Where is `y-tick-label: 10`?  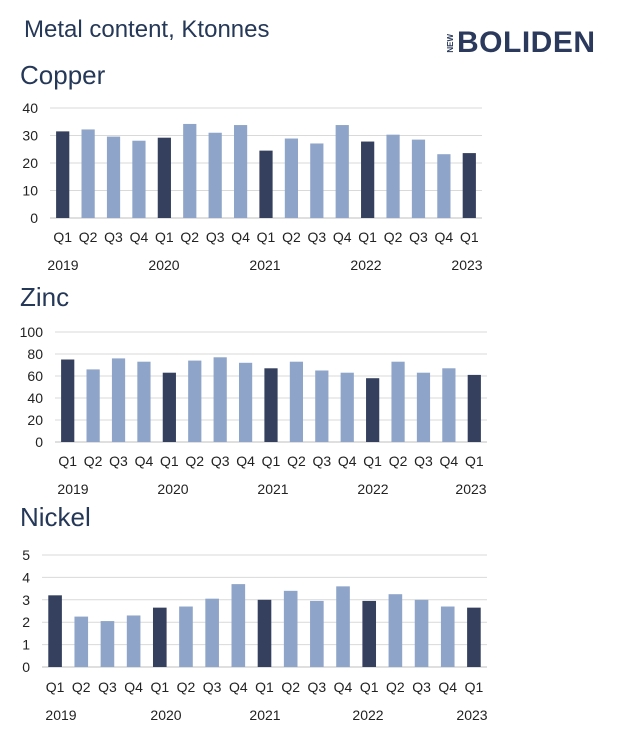
y-tick-label: 10 is located at coordinates (30, 191).